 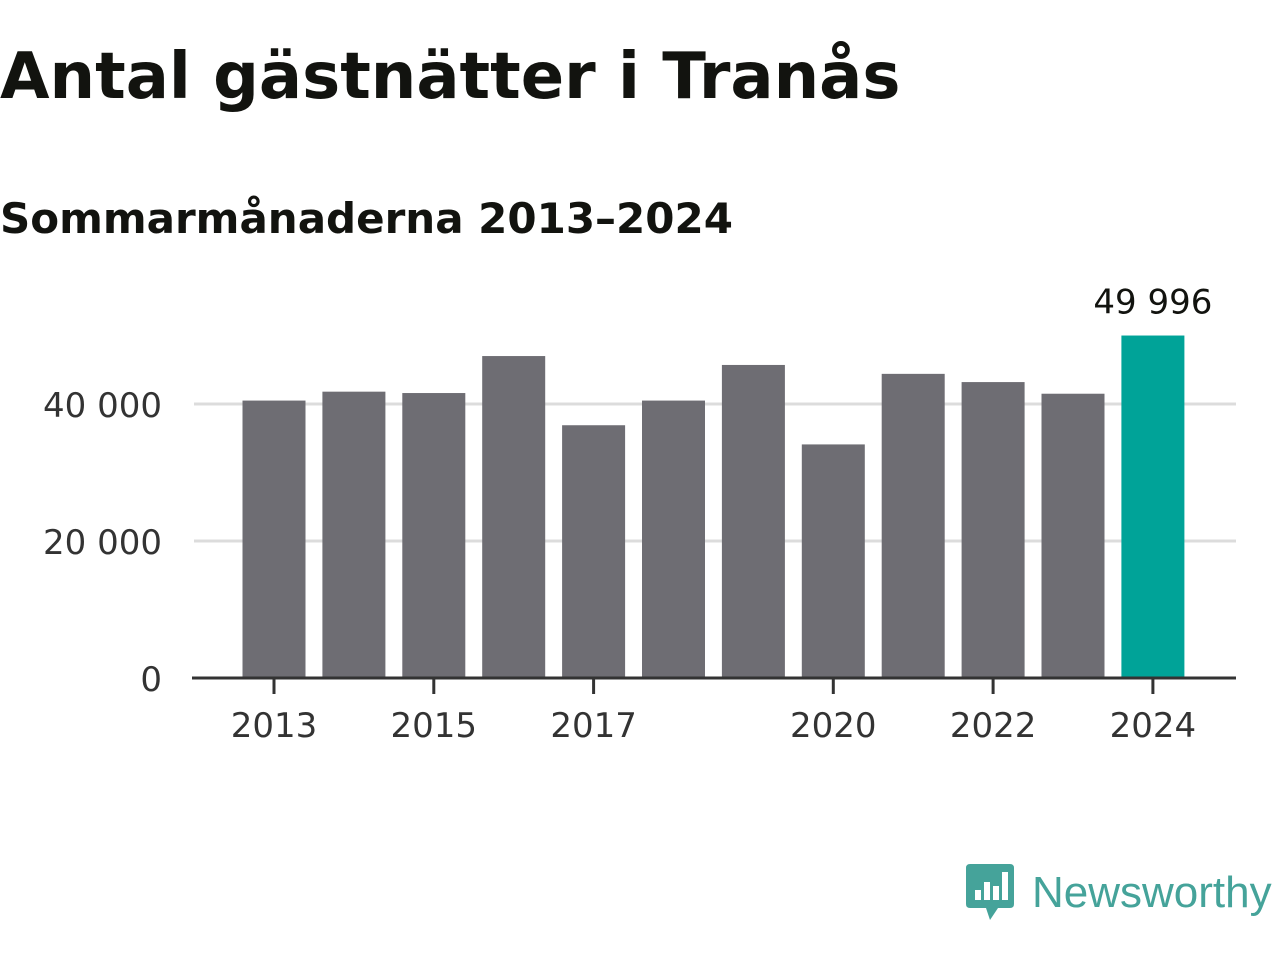 What do you see at coordinates (274, 539) in the screenshot?
I see `bar-2013` at bounding box center [274, 539].